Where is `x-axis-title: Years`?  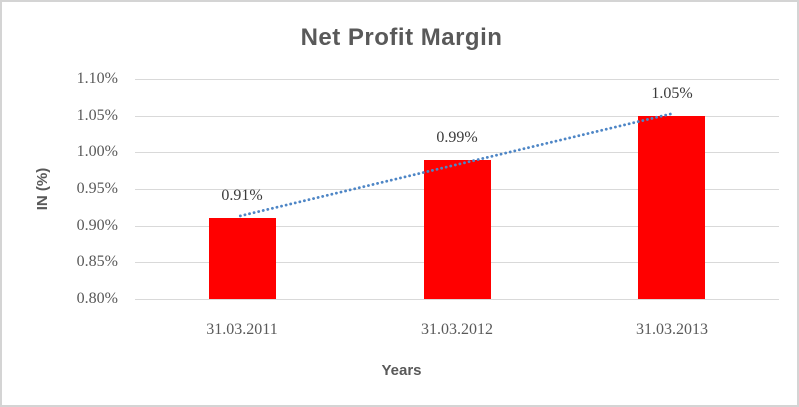 x-axis-title: Years is located at coordinates (401, 370).